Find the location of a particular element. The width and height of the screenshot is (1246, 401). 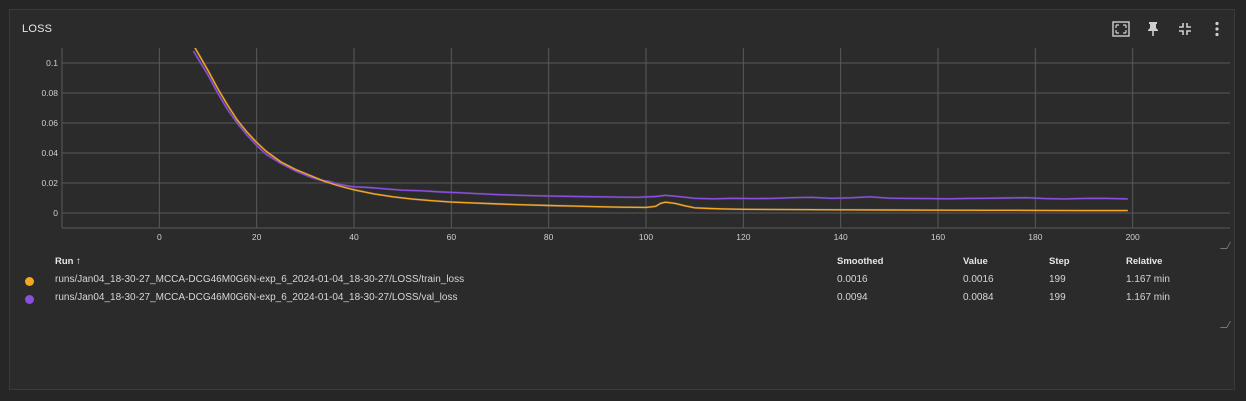

x-tick-label: 40 is located at coordinates (354, 236).